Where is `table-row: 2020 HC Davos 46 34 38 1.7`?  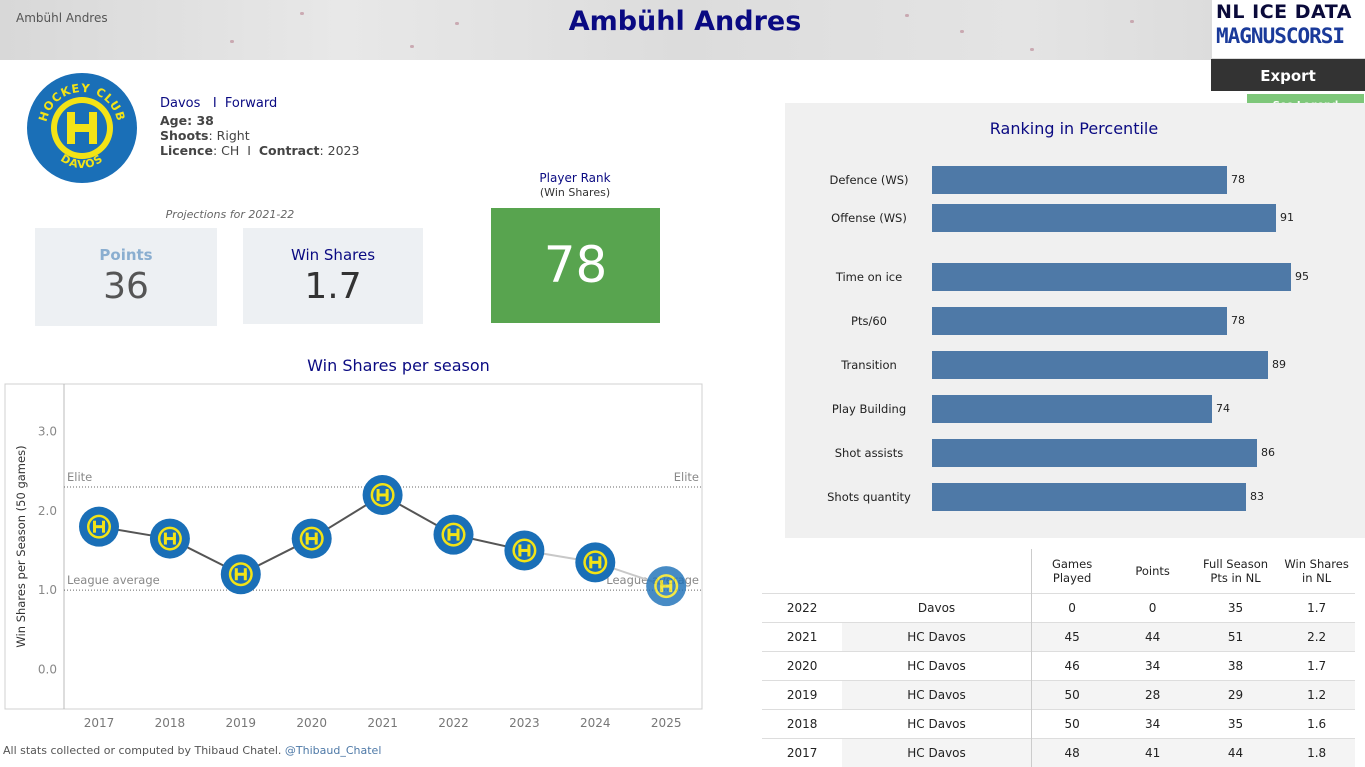 table-row: 2020 HC Davos 46 34 38 1.7 is located at coordinates (1058, 666).